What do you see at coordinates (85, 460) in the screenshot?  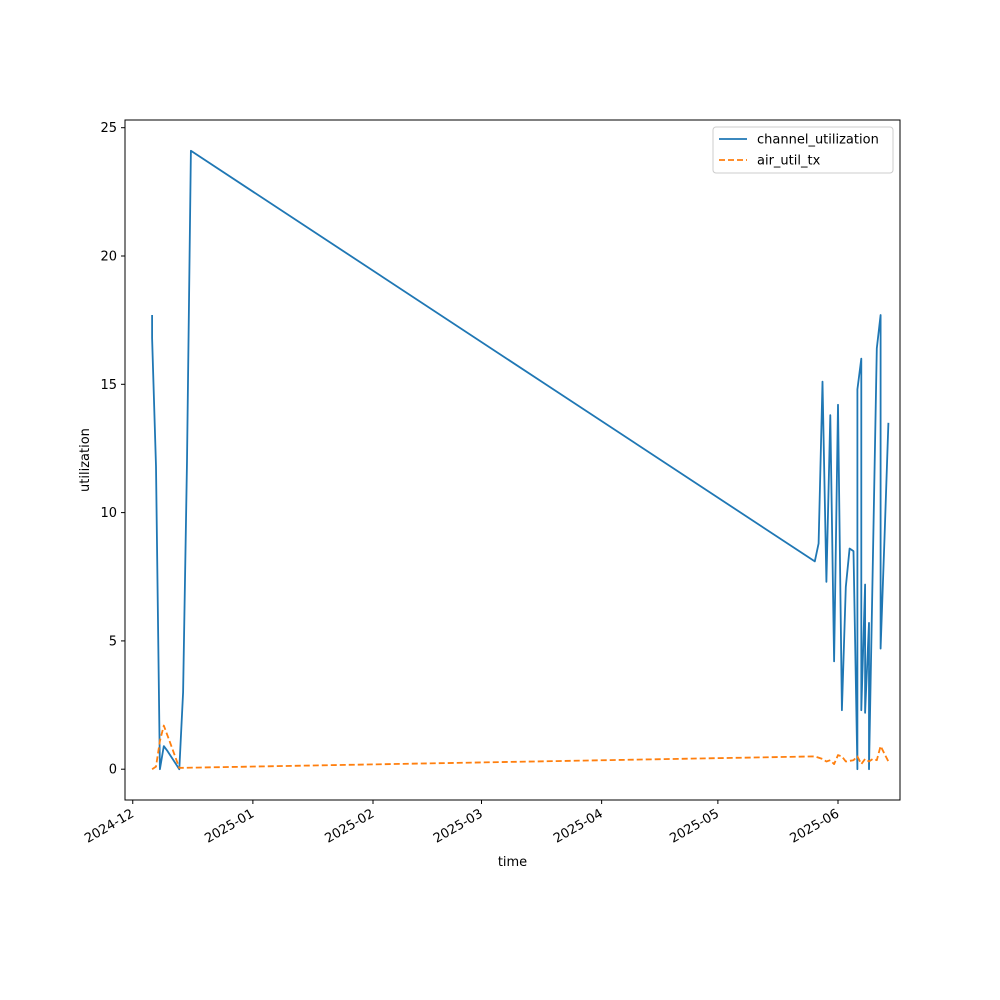 I see `y-axis-label: utilization` at bounding box center [85, 460].